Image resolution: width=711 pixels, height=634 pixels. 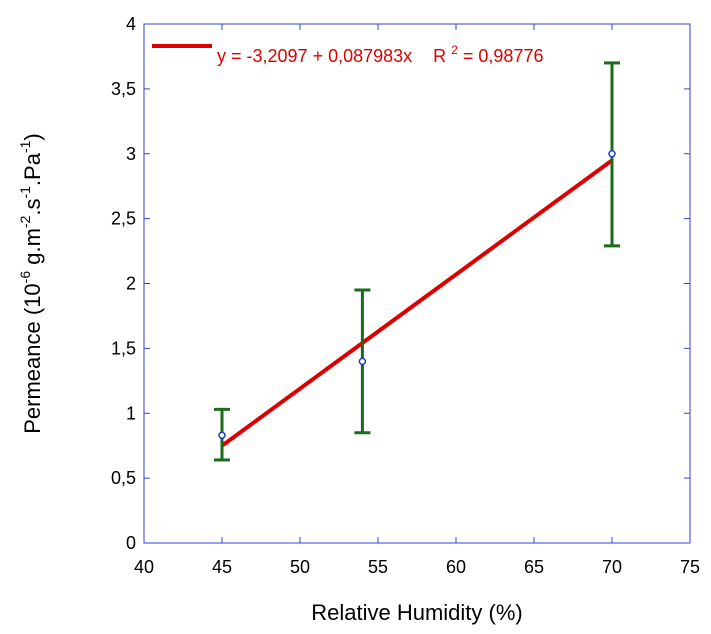 I want to click on x-tick-label: 40, so click(x=144, y=567).